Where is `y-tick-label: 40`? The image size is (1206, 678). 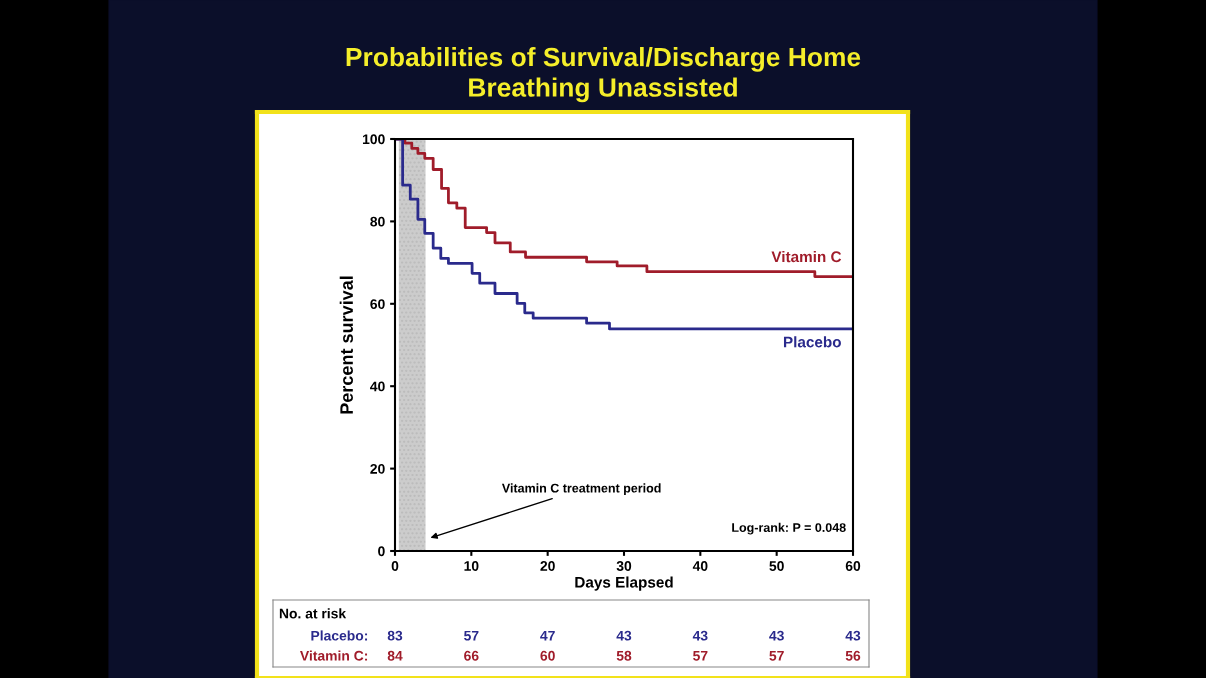 y-tick-label: 40 is located at coordinates (377, 386).